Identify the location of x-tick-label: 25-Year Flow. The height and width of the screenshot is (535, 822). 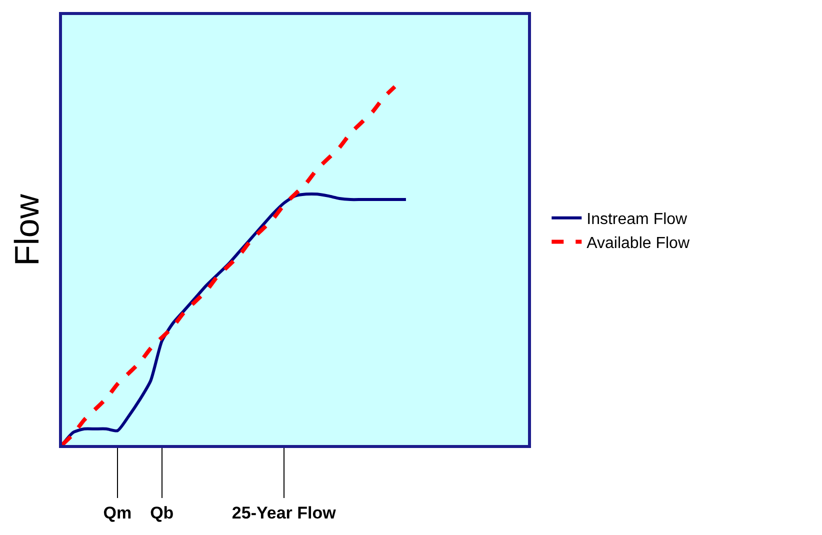
(284, 512).